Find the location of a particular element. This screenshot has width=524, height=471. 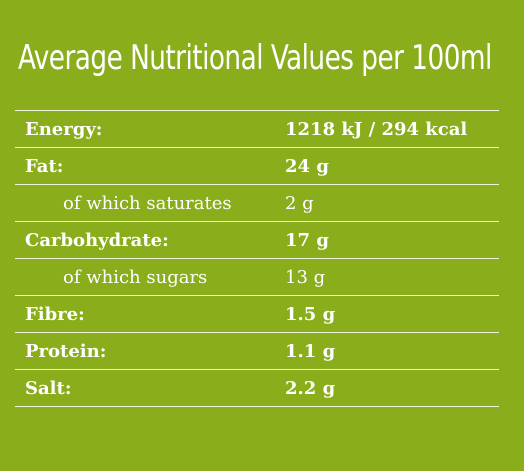

nutrition-label-fibre: Fibre: is located at coordinates (55, 314).